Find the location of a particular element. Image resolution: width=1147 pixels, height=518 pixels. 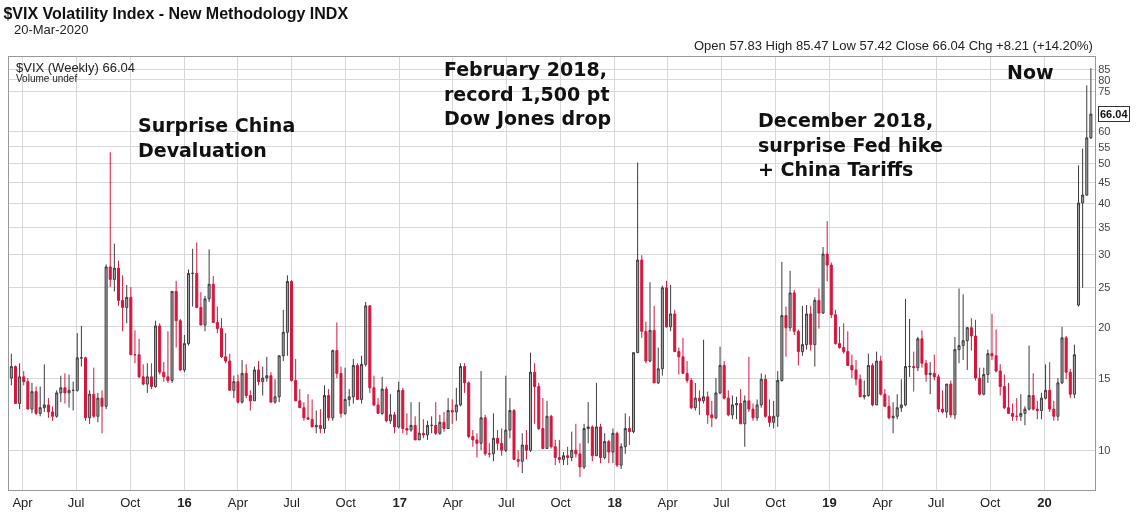

annotation: February 2018, record 1,500 pt Dow Jones drop is located at coordinates (528, 94).